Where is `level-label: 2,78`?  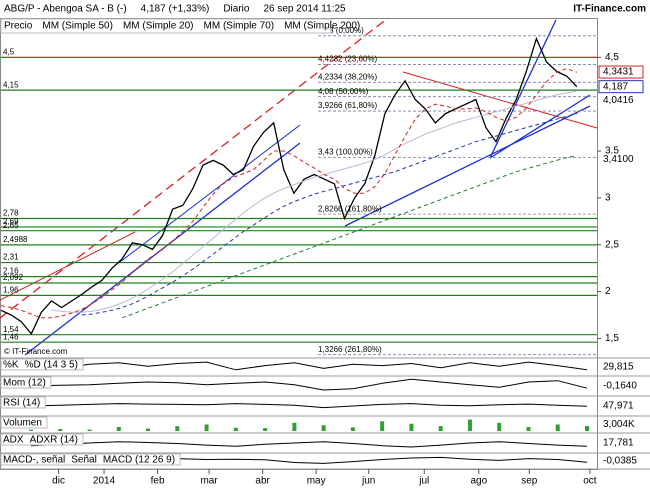
level-label: 2,78 is located at coordinates (11, 213).